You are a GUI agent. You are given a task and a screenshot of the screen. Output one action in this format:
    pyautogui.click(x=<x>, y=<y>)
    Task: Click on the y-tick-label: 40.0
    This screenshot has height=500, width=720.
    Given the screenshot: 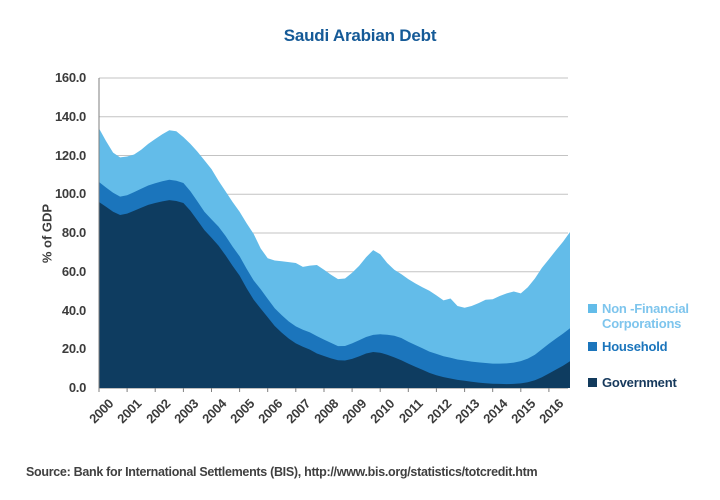 What is the action you would take?
    pyautogui.click(x=73, y=310)
    